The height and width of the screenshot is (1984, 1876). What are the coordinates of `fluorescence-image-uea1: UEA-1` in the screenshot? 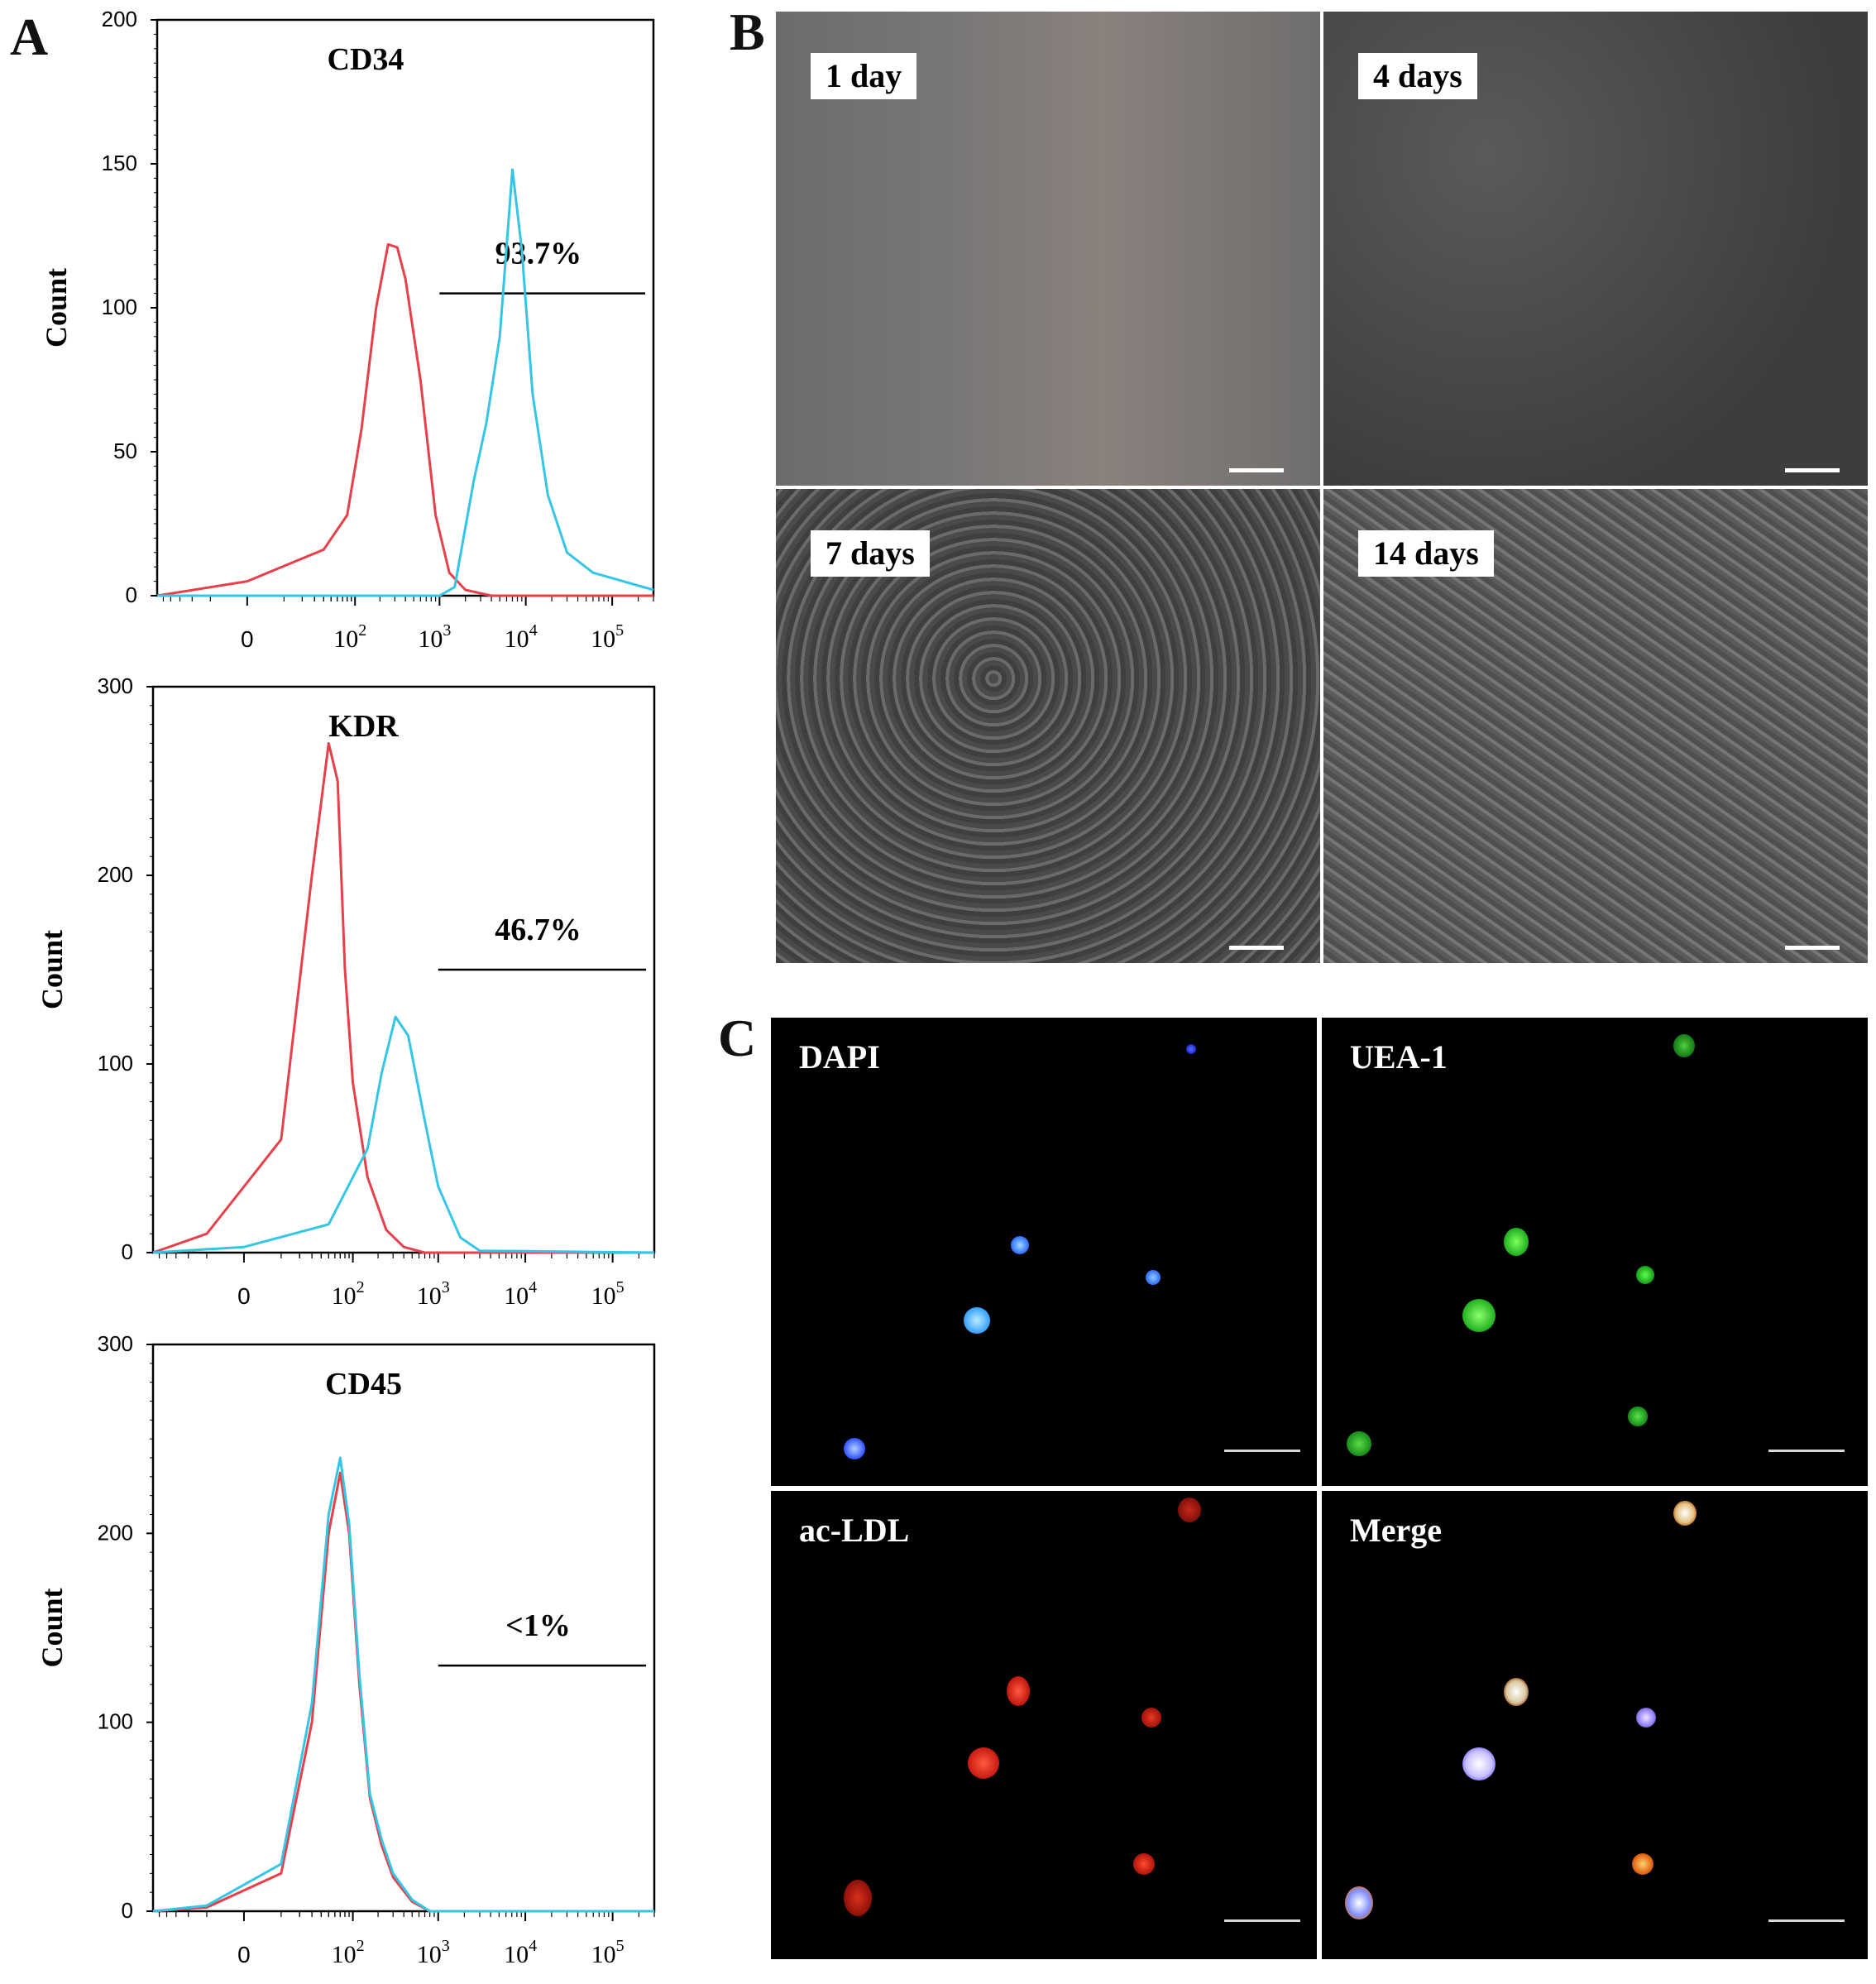 It's located at (1595, 1252).